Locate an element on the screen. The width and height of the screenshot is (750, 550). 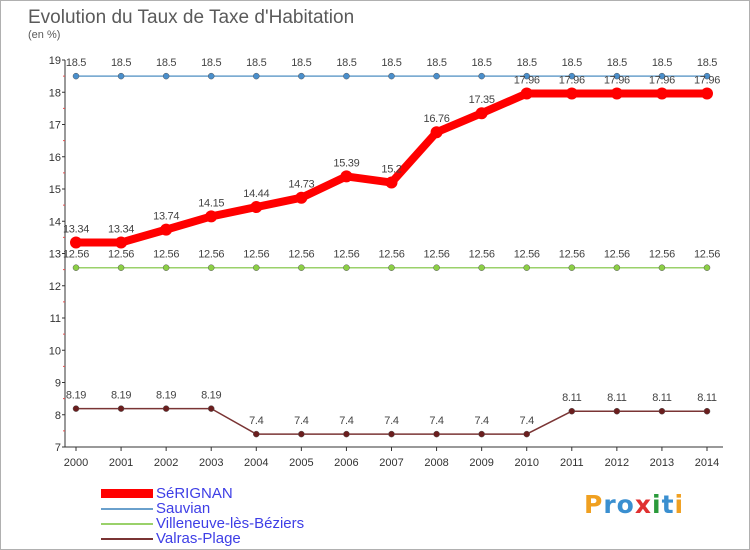
y-tick-label: 17 is located at coordinates (55, 126).